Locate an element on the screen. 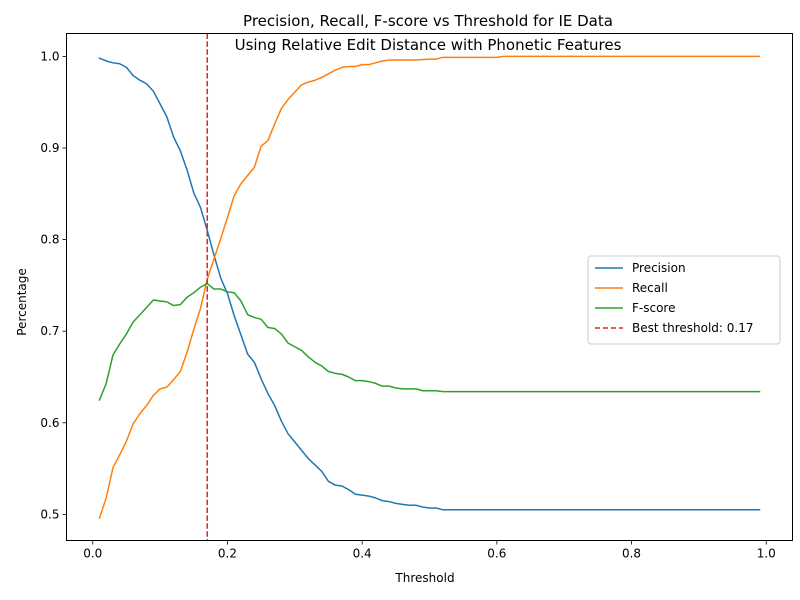 The height and width of the screenshot is (600, 800). y-tick-label: 0.6 is located at coordinates (49, 423).